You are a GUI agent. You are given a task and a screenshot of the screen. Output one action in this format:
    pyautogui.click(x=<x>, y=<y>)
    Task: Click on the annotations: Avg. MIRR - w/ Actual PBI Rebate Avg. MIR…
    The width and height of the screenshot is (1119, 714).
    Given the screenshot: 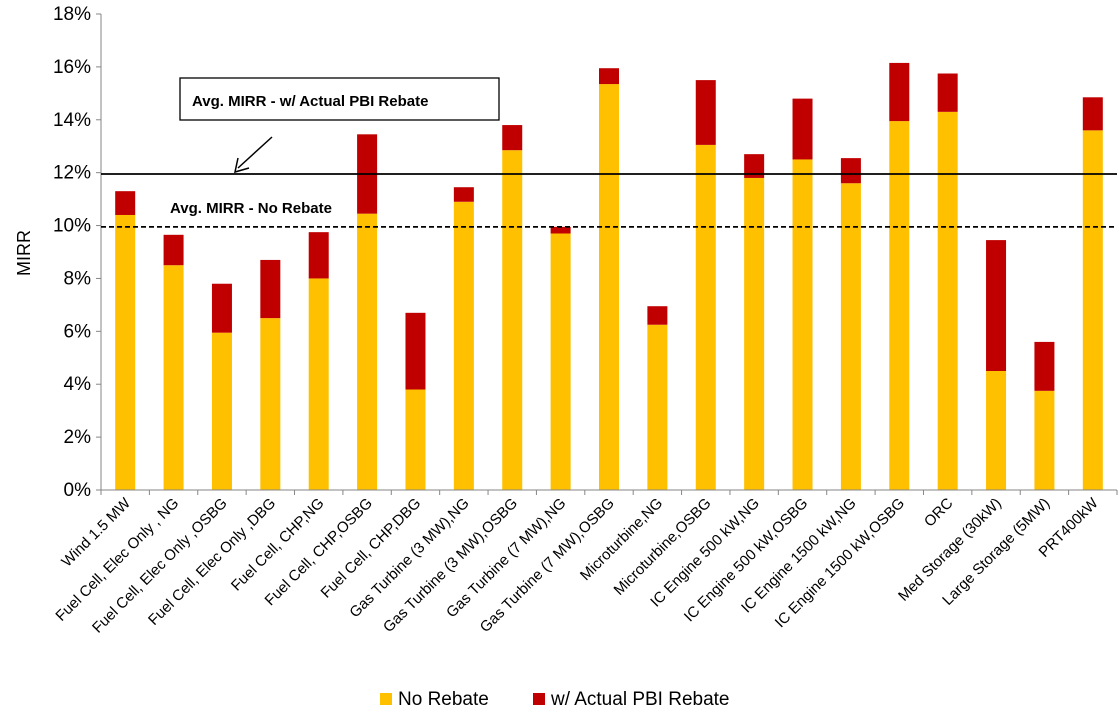 What is the action you would take?
    pyautogui.click(x=335, y=147)
    